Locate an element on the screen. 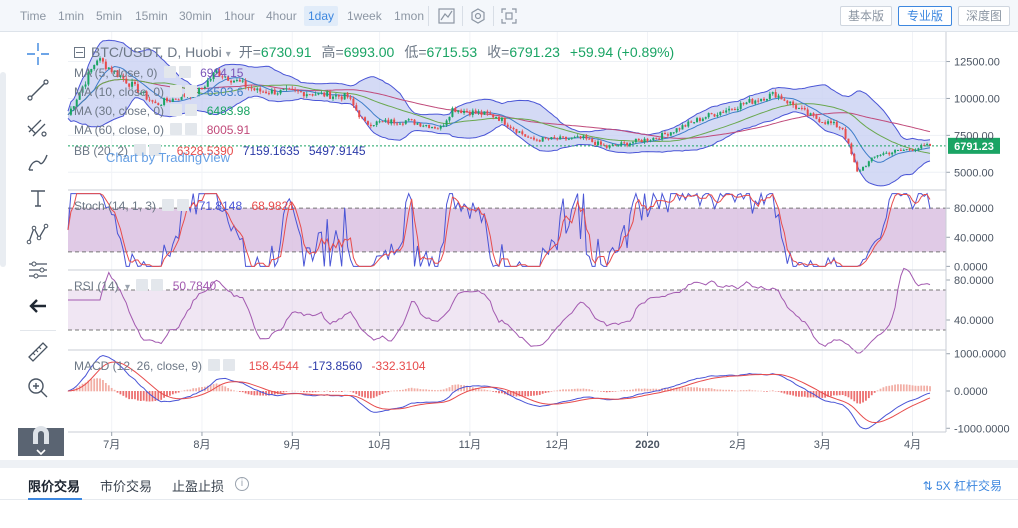 This screenshot has width=1018, height=528. timeframe-5min: 5min is located at coordinates (109, 16).